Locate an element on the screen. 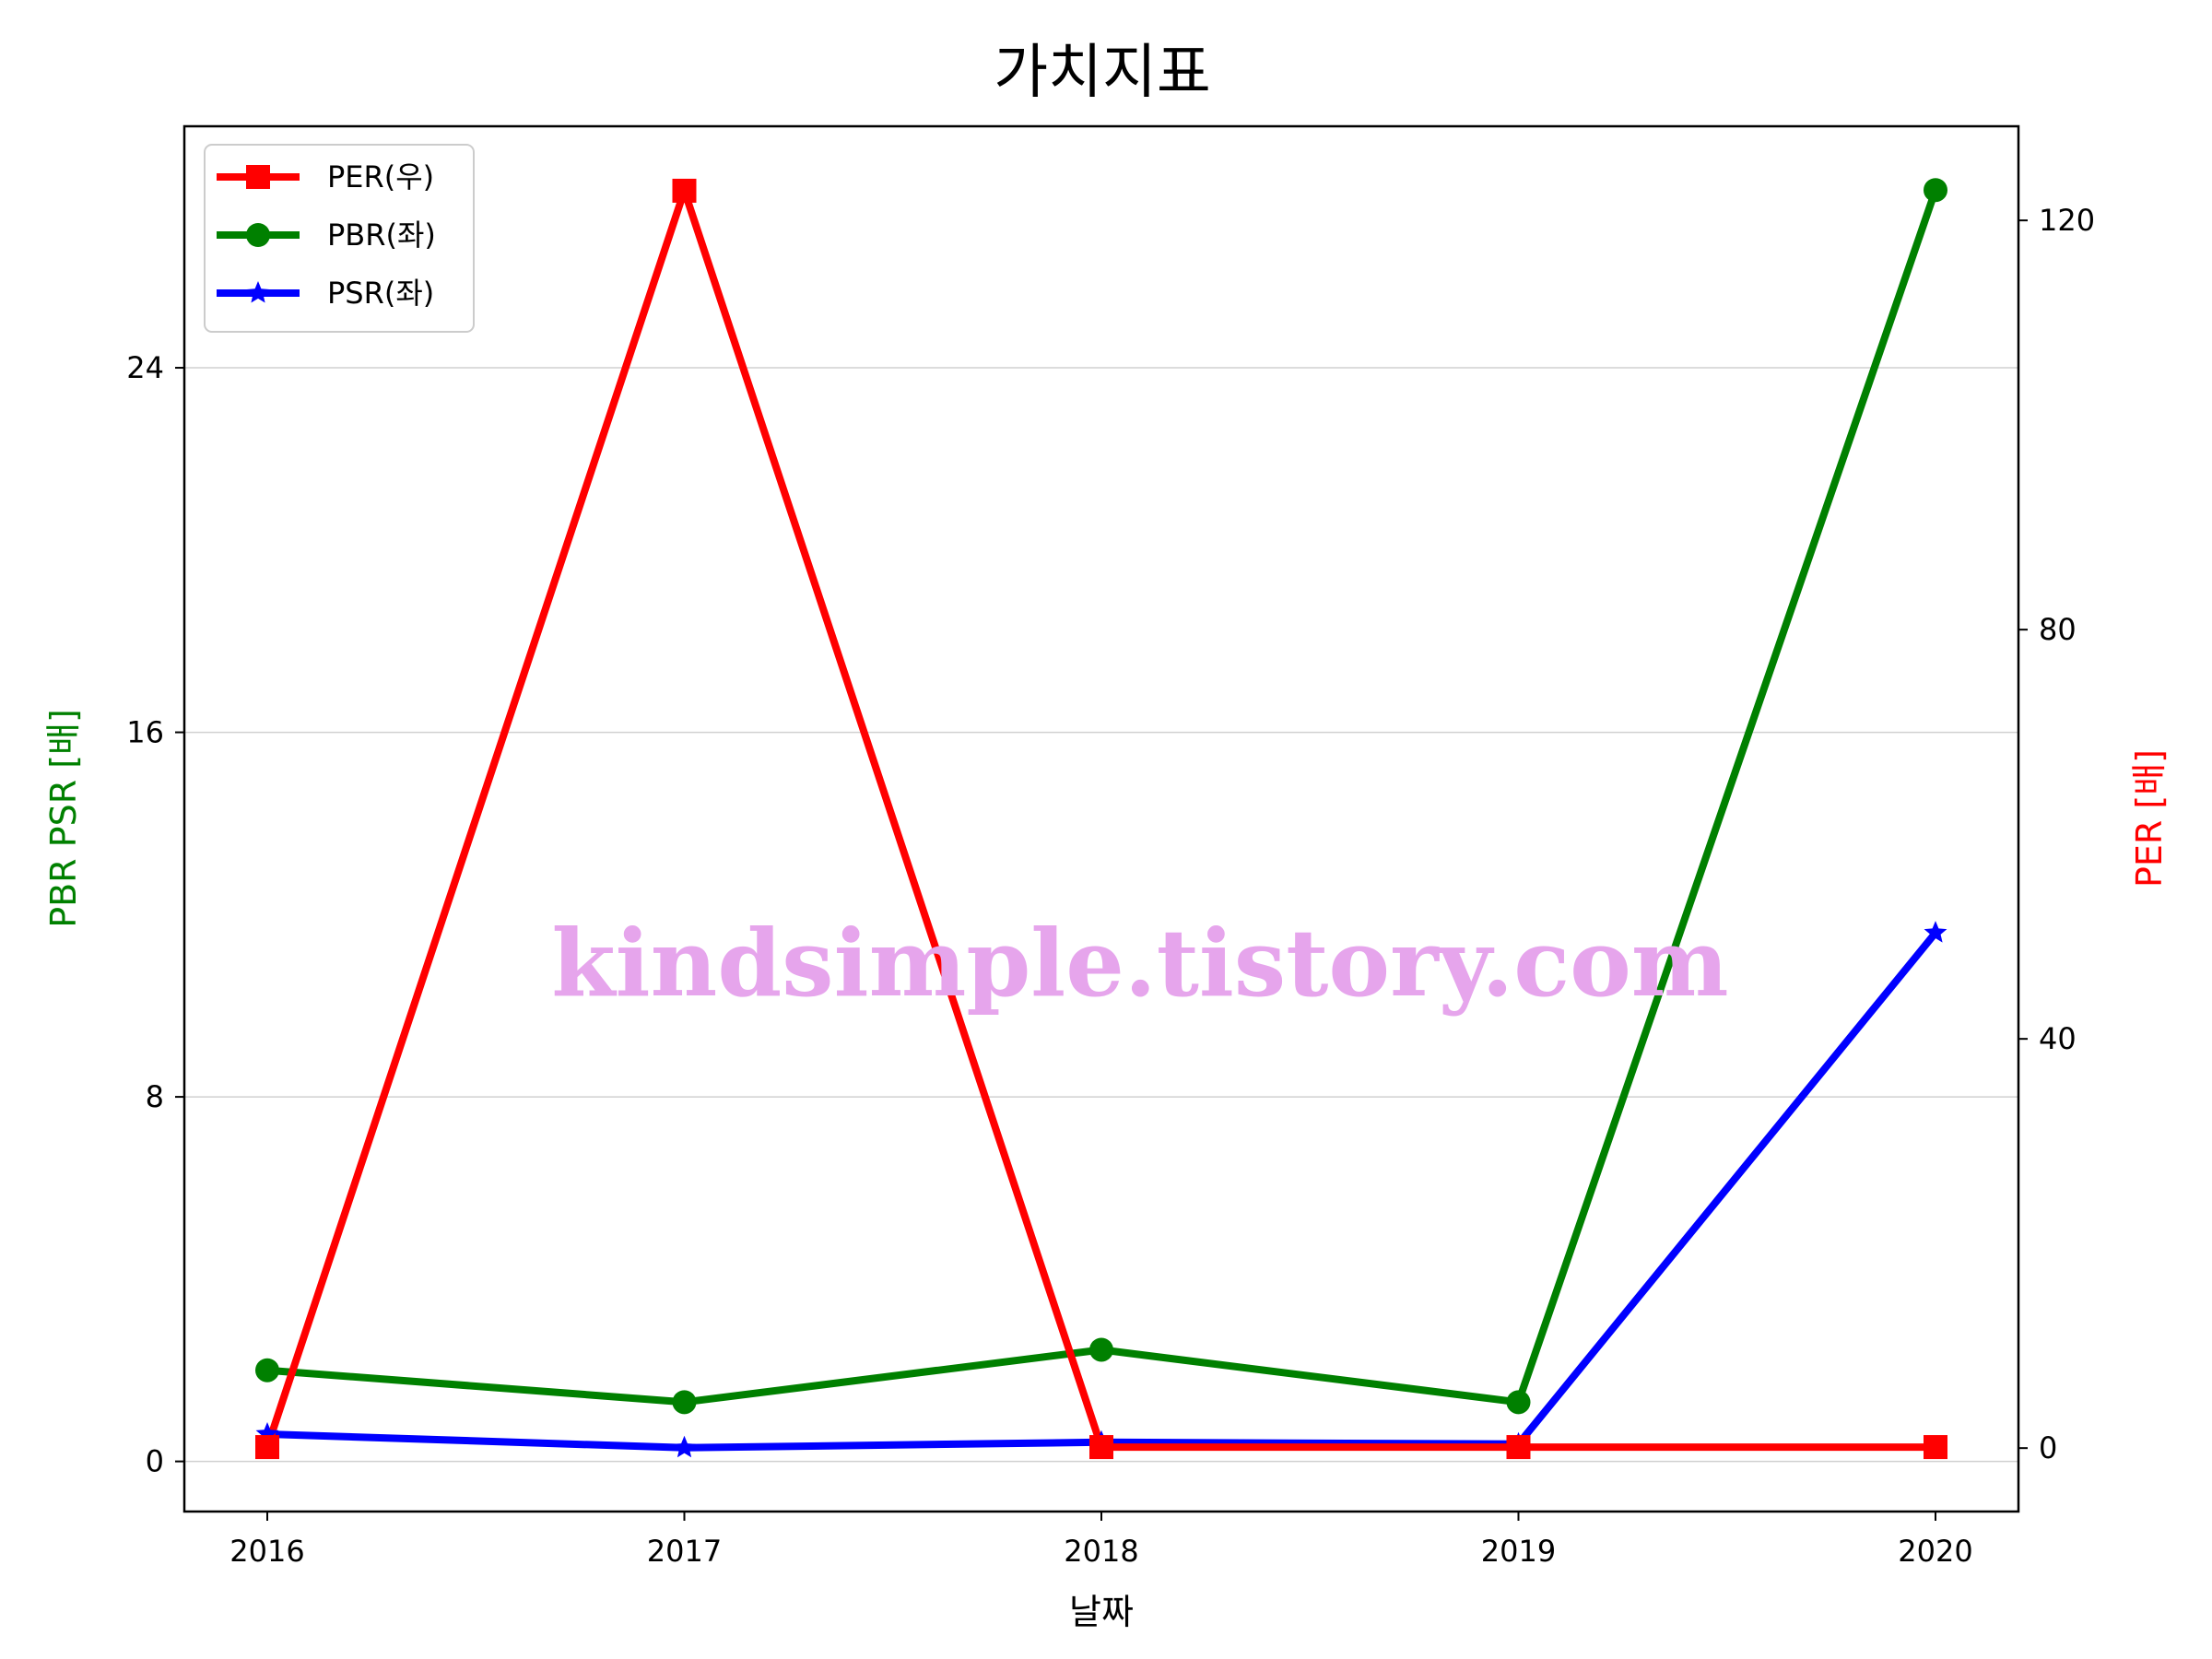 This screenshot has height=1659, width=2212. legend-label-pbr: PBR(좌) is located at coordinates (381, 235).